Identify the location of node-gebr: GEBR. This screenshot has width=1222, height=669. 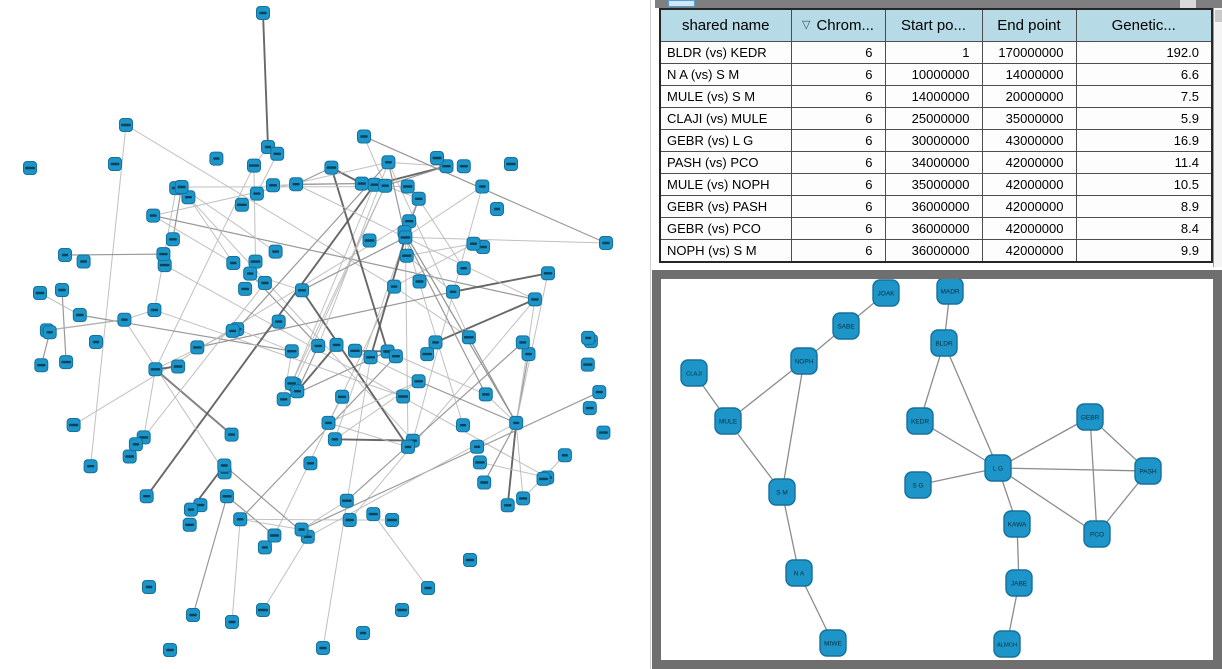
(1090, 417).